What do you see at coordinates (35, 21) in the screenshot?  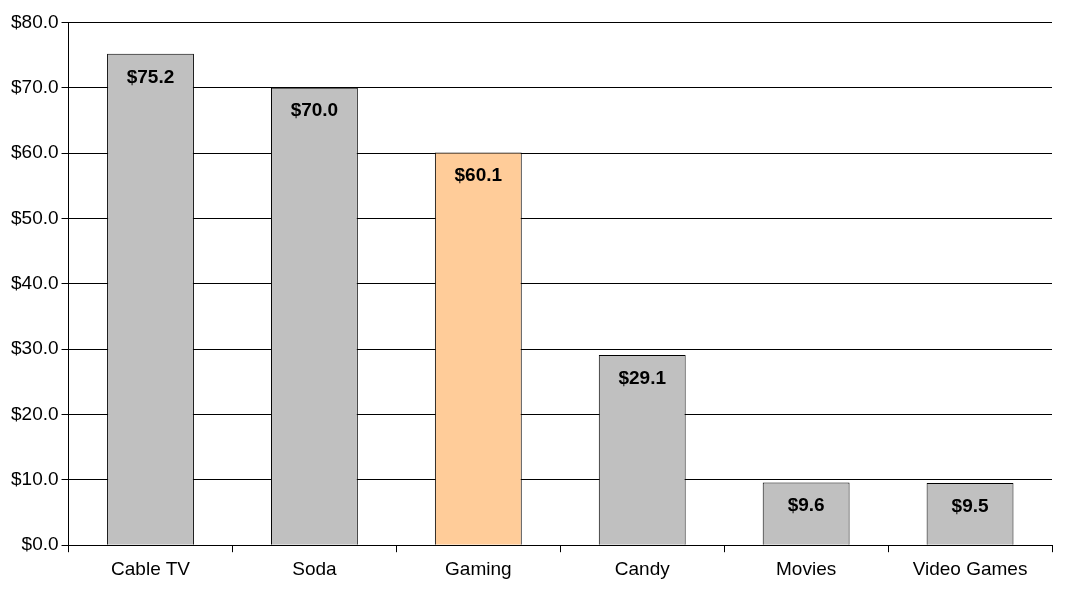 I see `y-tick-label: $80.0` at bounding box center [35, 21].